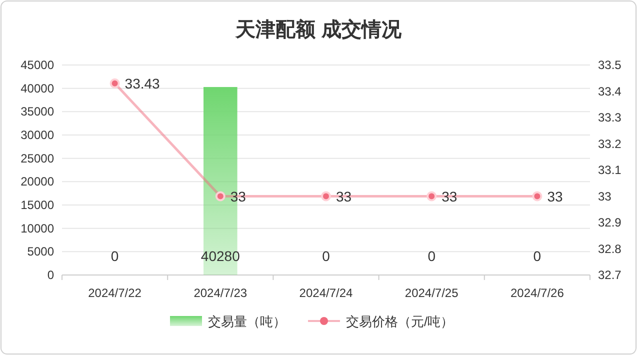  Describe the element at coordinates (326, 293) in the screenshot. I see `x-tick-label: 2024/7/24` at that location.